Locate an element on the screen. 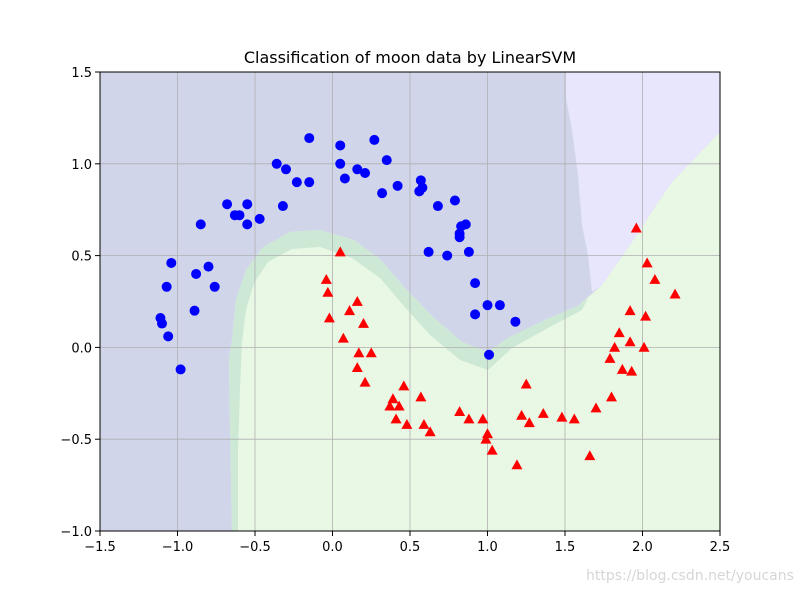 The image size is (800, 597). y-axis: −1.0 −0.5 0.0 0.5 1.0 1.5 is located at coordinates (80, 303).